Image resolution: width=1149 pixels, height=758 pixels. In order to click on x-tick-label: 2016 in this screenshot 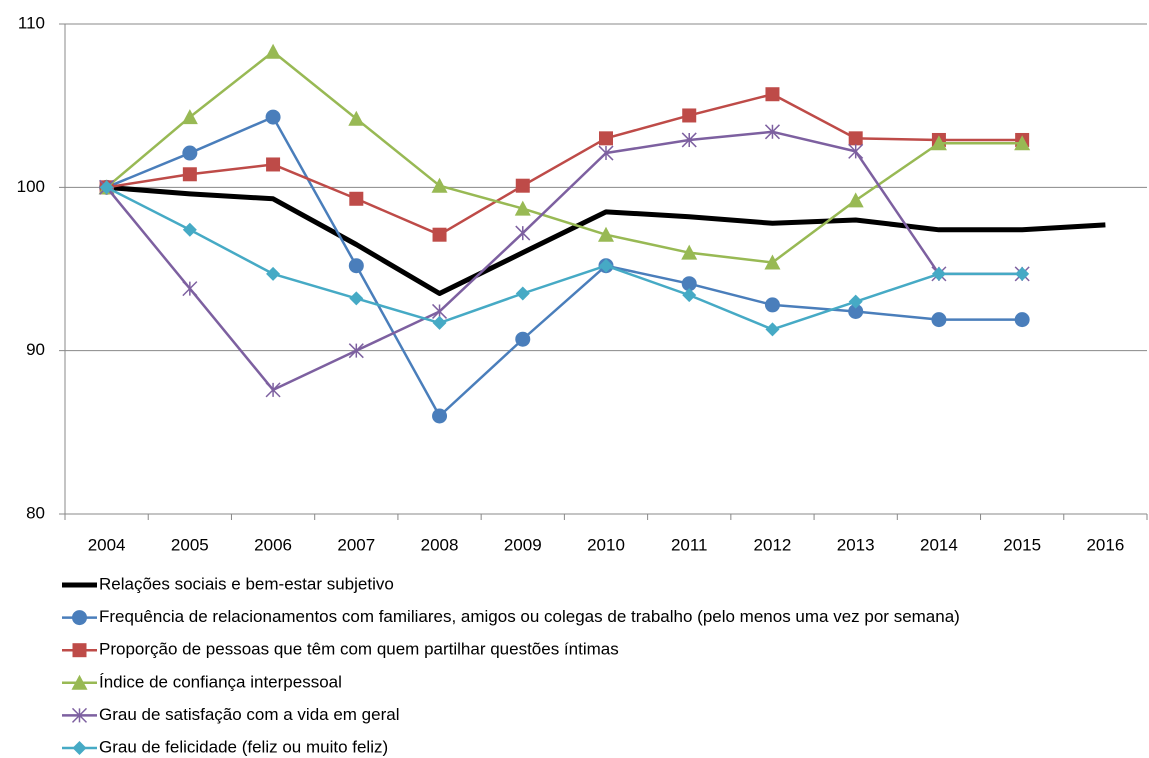, I will do `click(1105, 544)`.